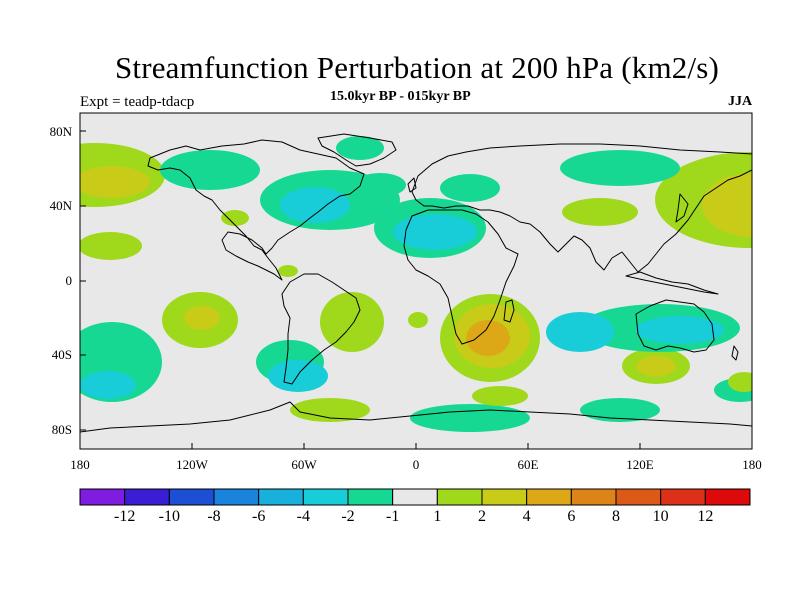  Describe the element at coordinates (348, 516) in the screenshot. I see `colorbar-label: -2` at that location.